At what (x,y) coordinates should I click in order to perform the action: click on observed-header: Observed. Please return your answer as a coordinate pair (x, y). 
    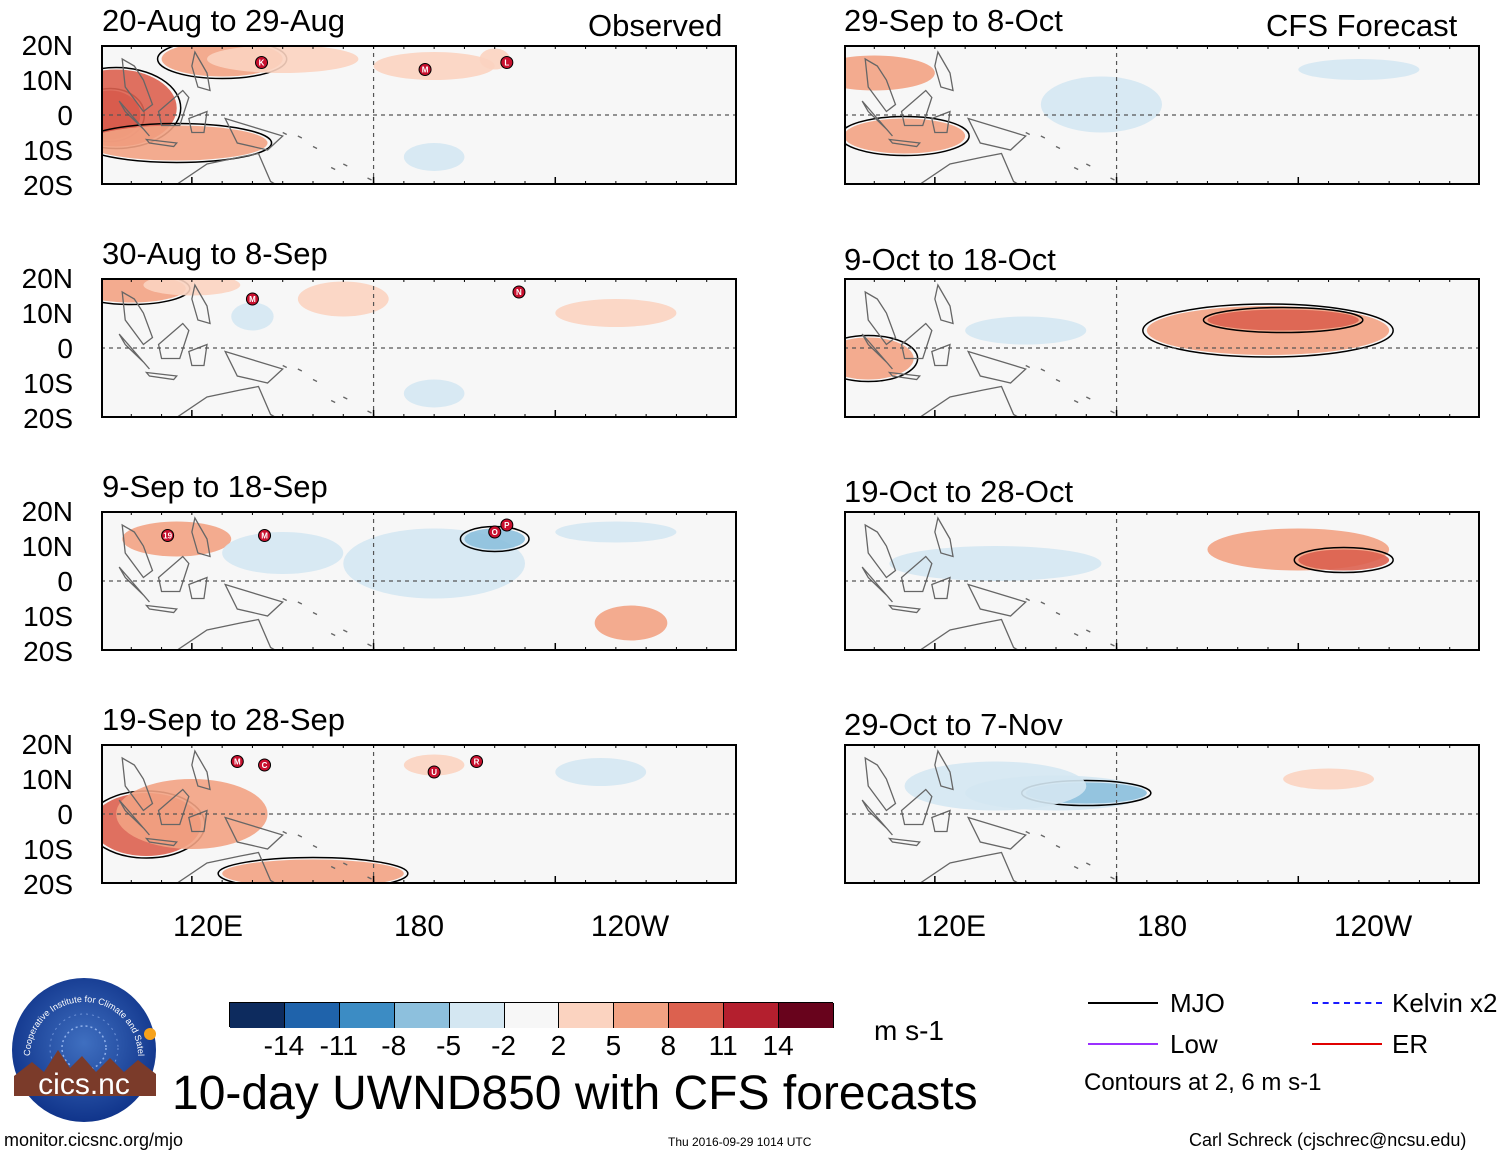
    Looking at the image, I should click on (655, 25).